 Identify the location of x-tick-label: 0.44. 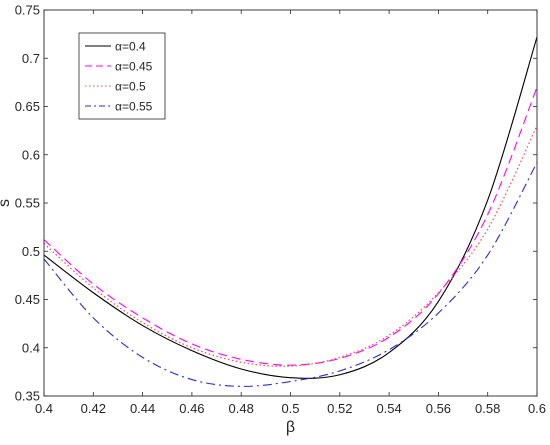
(142, 408).